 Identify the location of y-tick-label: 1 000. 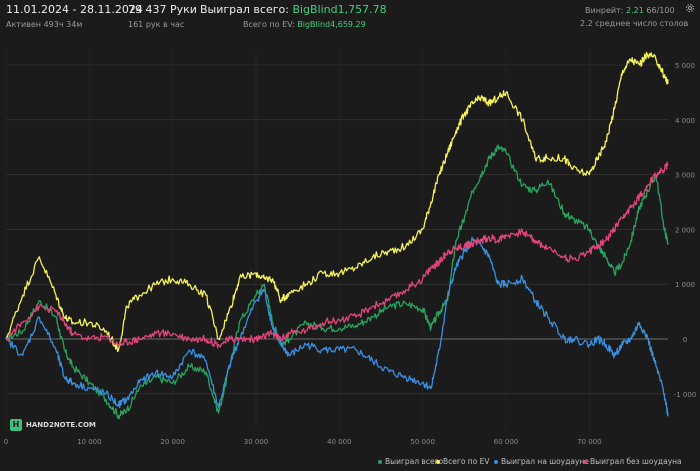
(685, 285).